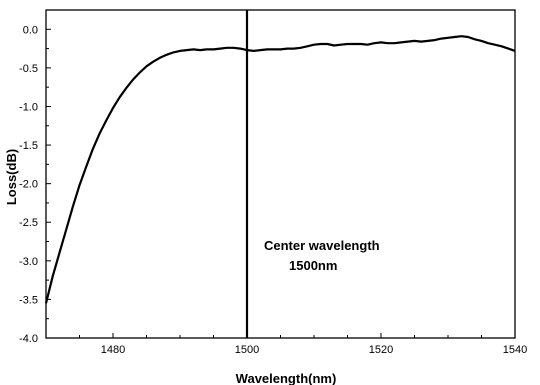 This screenshot has height=385, width=540. Describe the element at coordinates (28, 262) in the screenshot. I see `y-tick-label: -3.0` at that location.